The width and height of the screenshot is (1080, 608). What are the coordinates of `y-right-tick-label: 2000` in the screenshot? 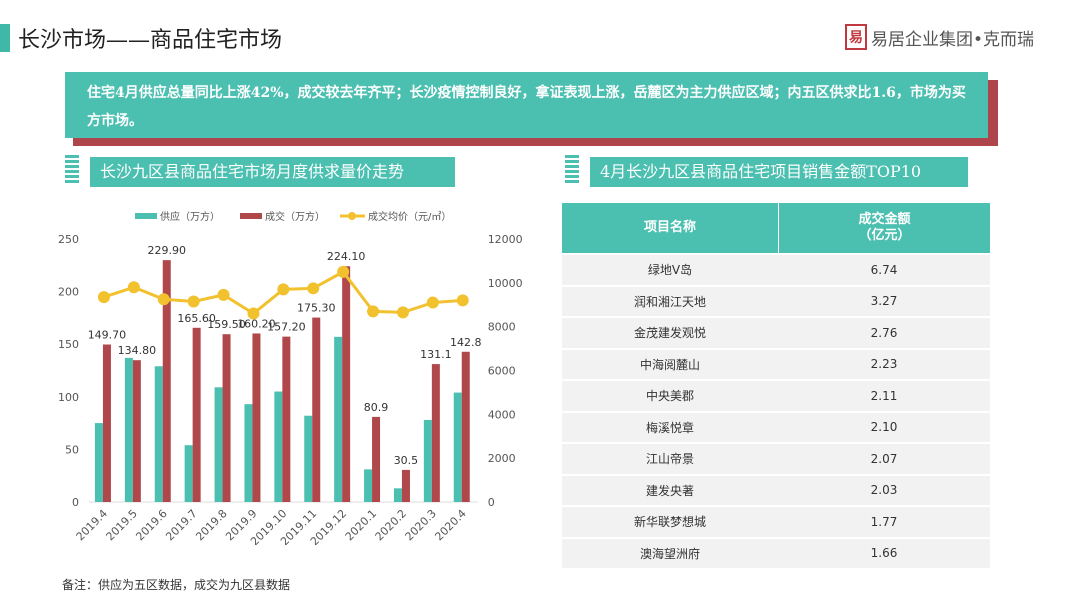 It's located at (502, 458).